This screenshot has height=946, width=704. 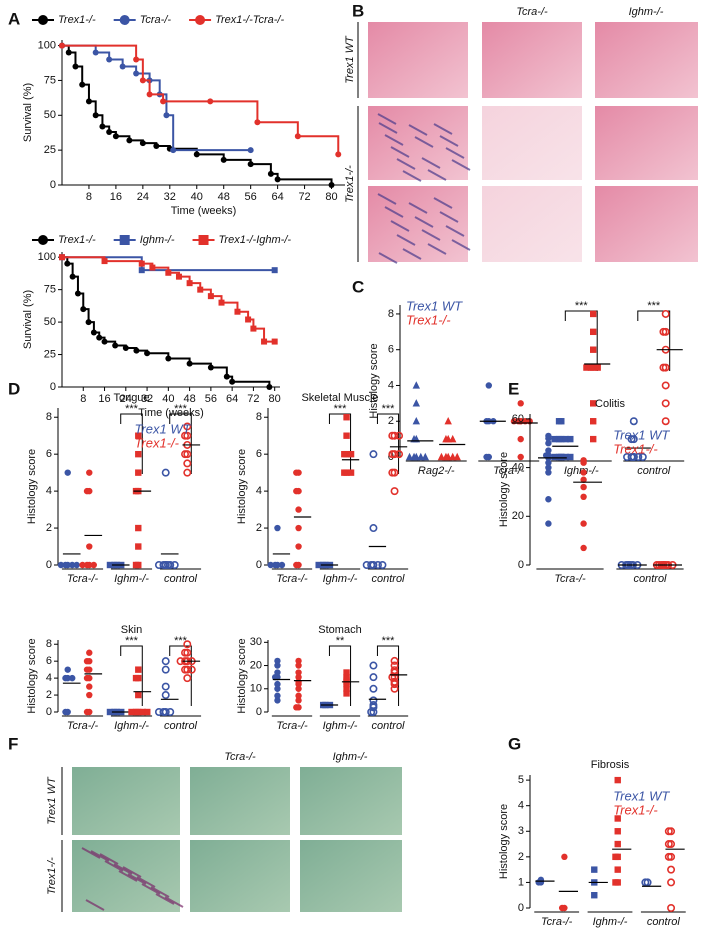 I want to click on panel-label: E, so click(x=513, y=388).